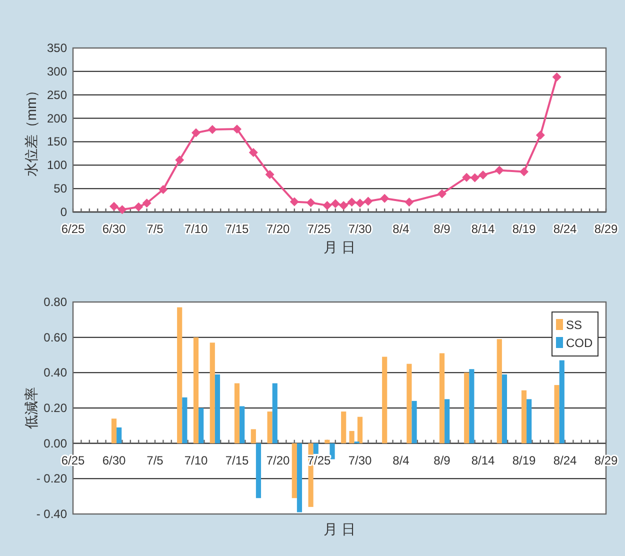  What do you see at coordinates (56, 337) in the screenshot?
I see `y-tick-label: 0.60` at bounding box center [56, 337].